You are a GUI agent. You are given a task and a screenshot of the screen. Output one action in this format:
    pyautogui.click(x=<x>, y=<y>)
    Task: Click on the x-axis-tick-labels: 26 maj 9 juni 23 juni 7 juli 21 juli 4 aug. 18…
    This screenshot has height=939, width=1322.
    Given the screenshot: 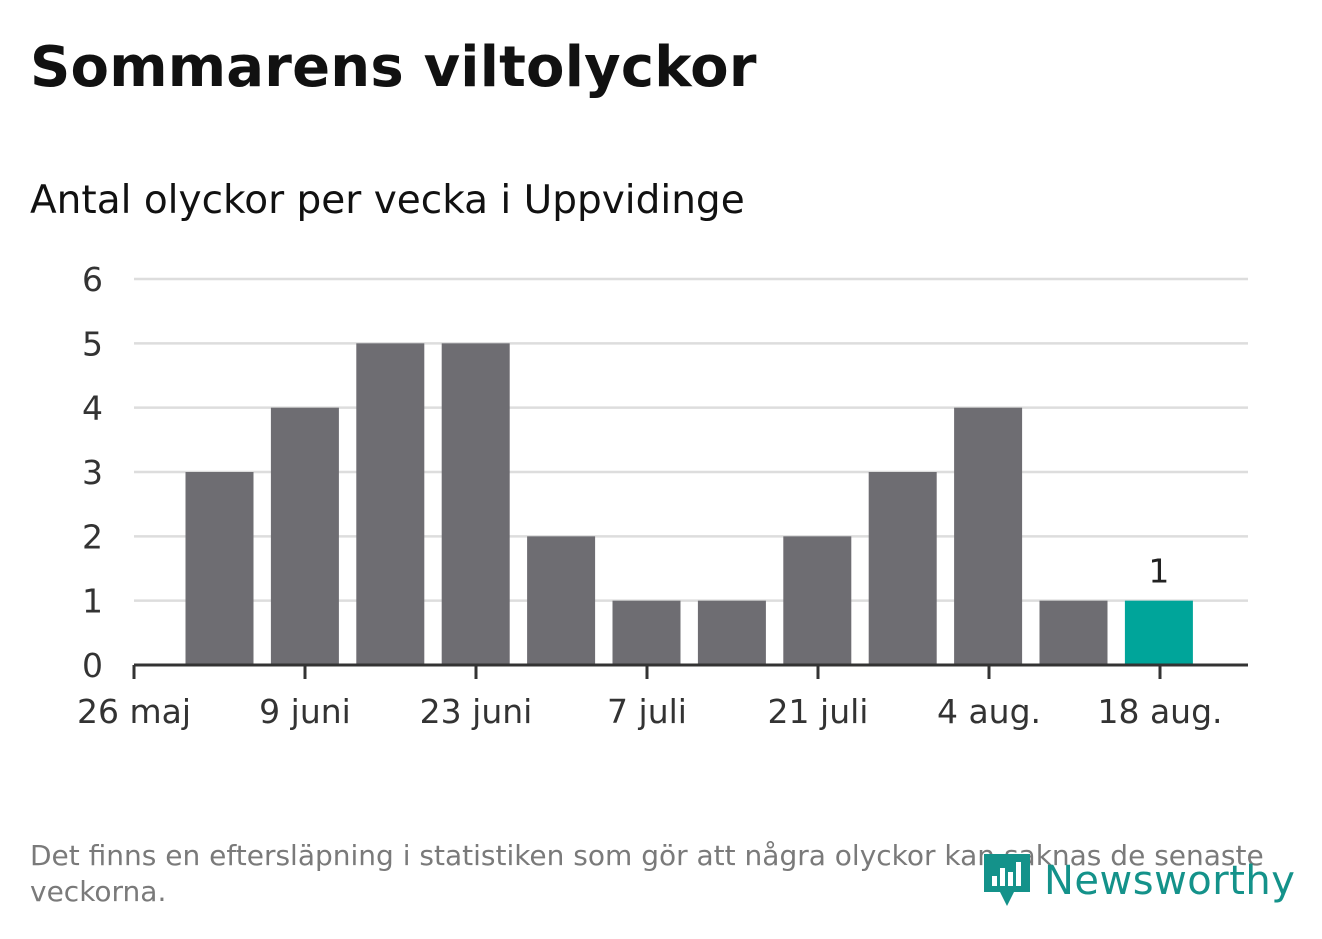 What is the action you would take?
    pyautogui.click(x=650, y=711)
    